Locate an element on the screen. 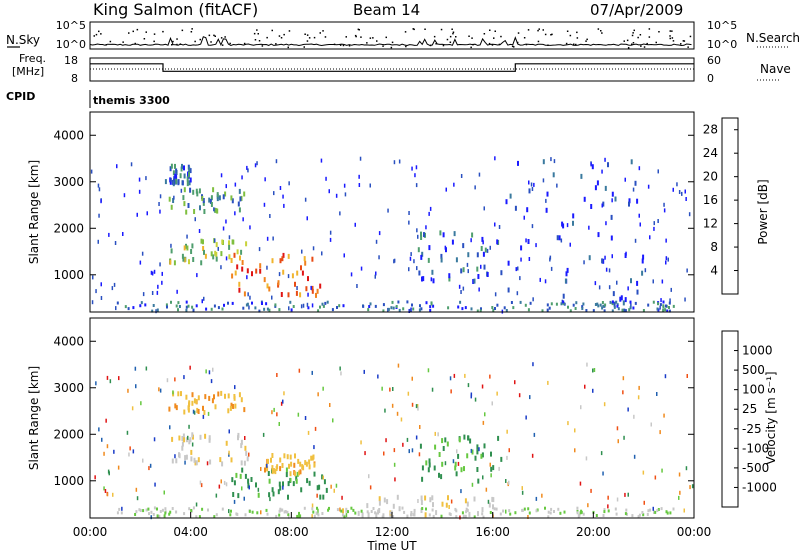  y-tick-label: 1000 is located at coordinates (68, 275).